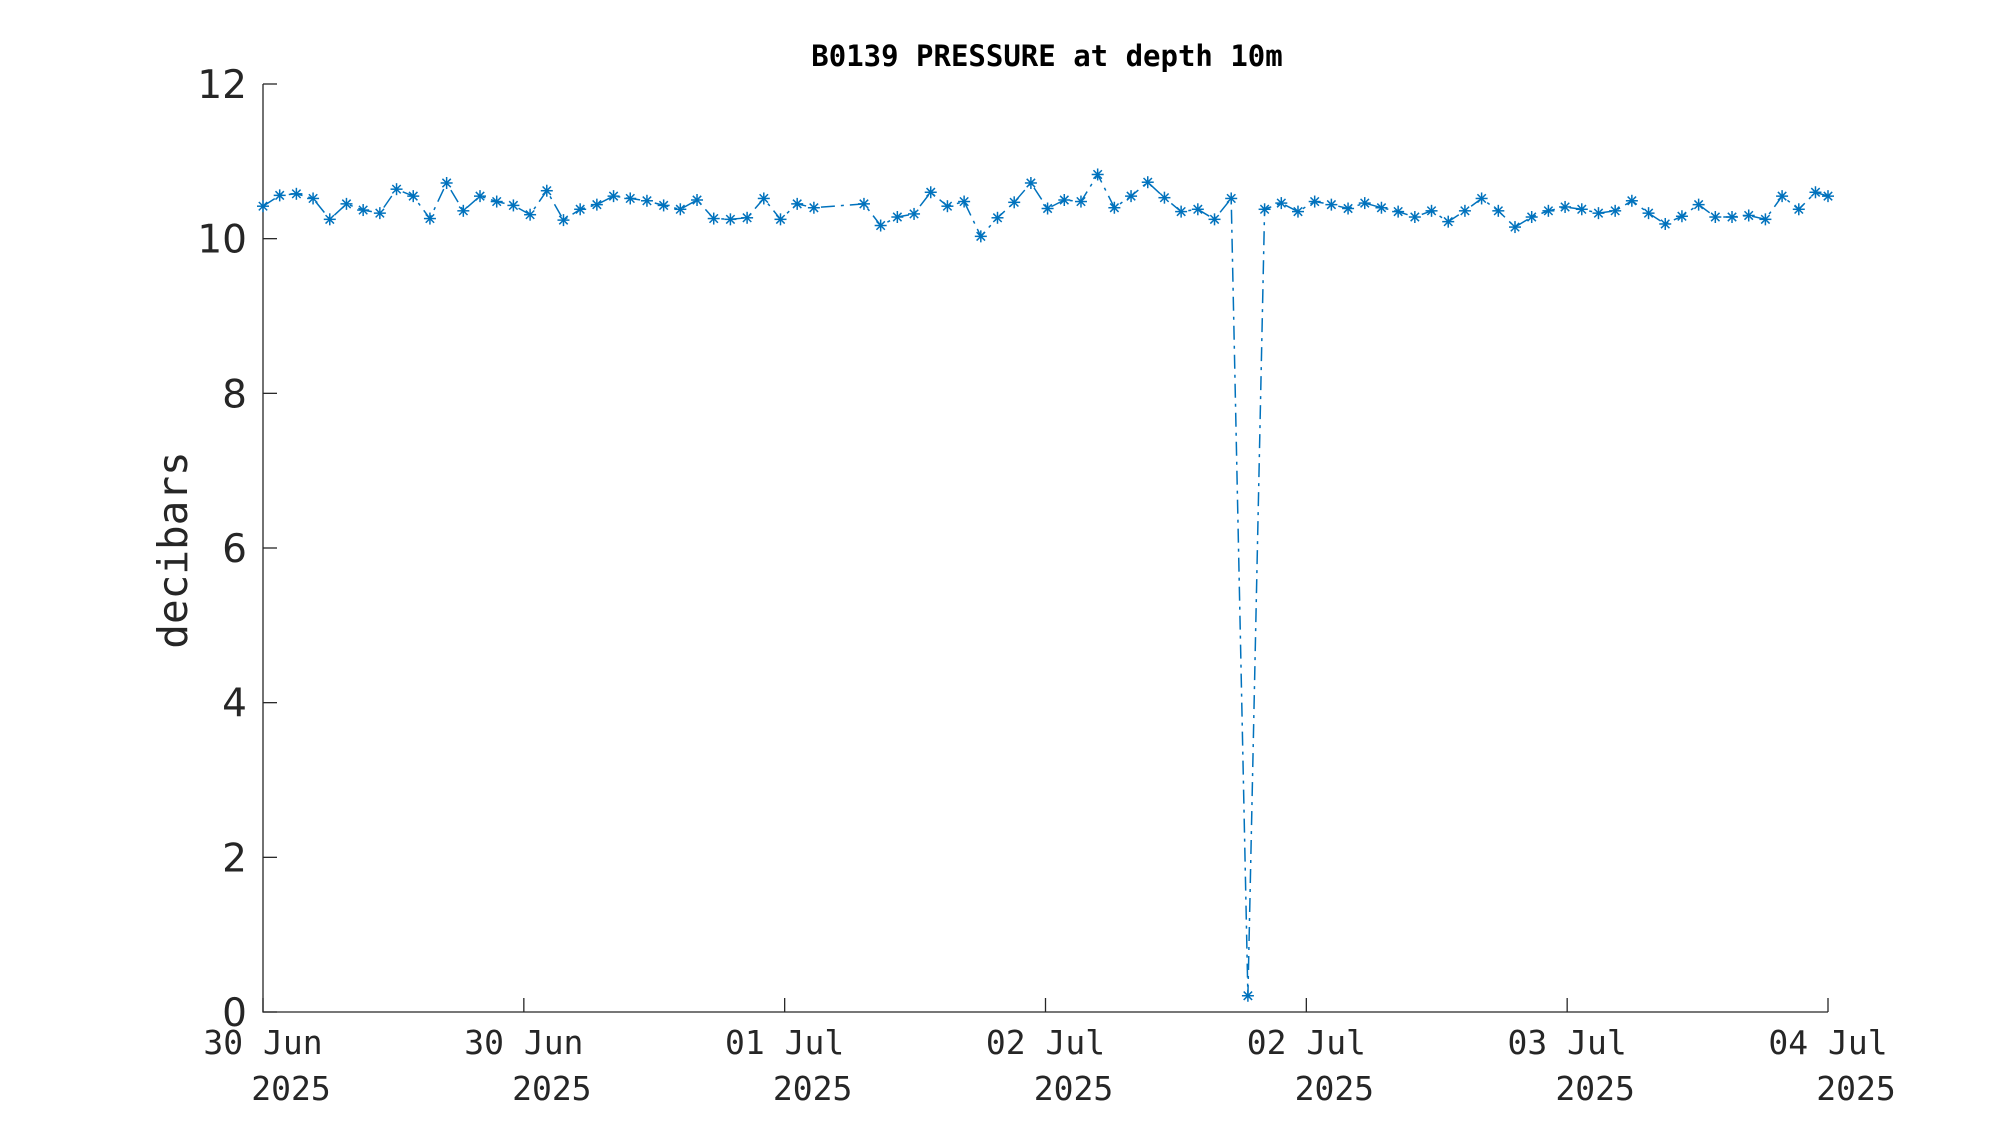  I want to click on y-tick-label: 8, so click(234, 394).